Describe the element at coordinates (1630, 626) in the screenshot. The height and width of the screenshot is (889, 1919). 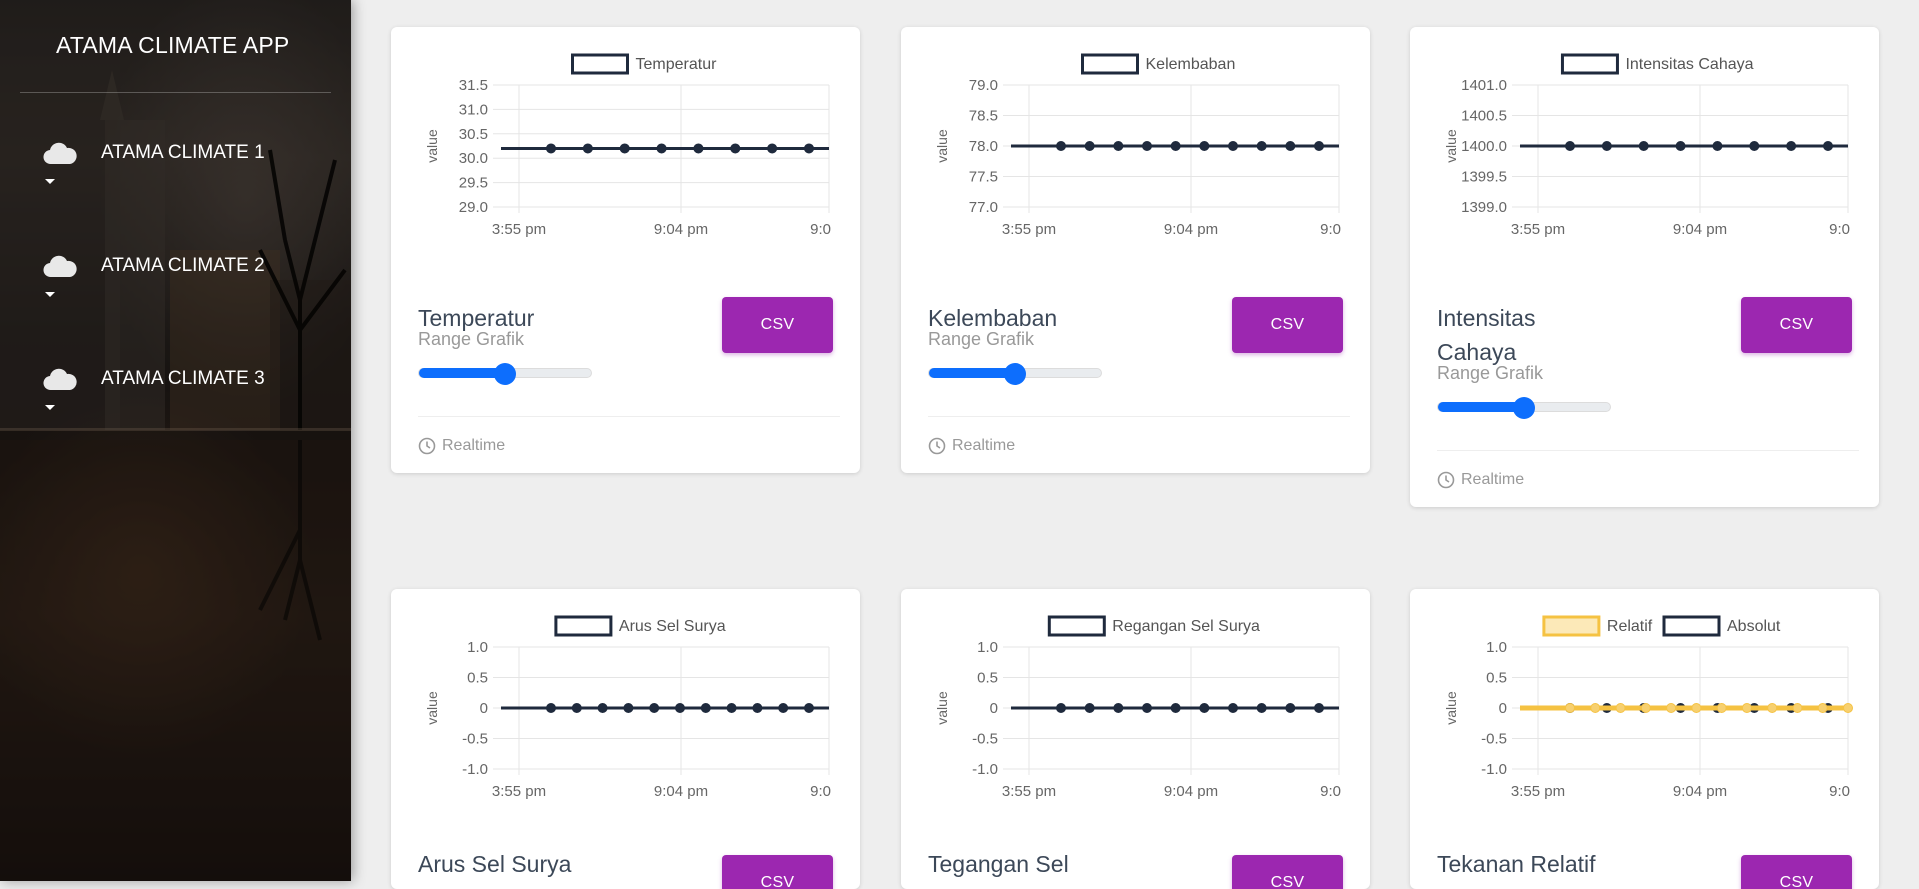
I see `legend-label: Relatif` at that location.